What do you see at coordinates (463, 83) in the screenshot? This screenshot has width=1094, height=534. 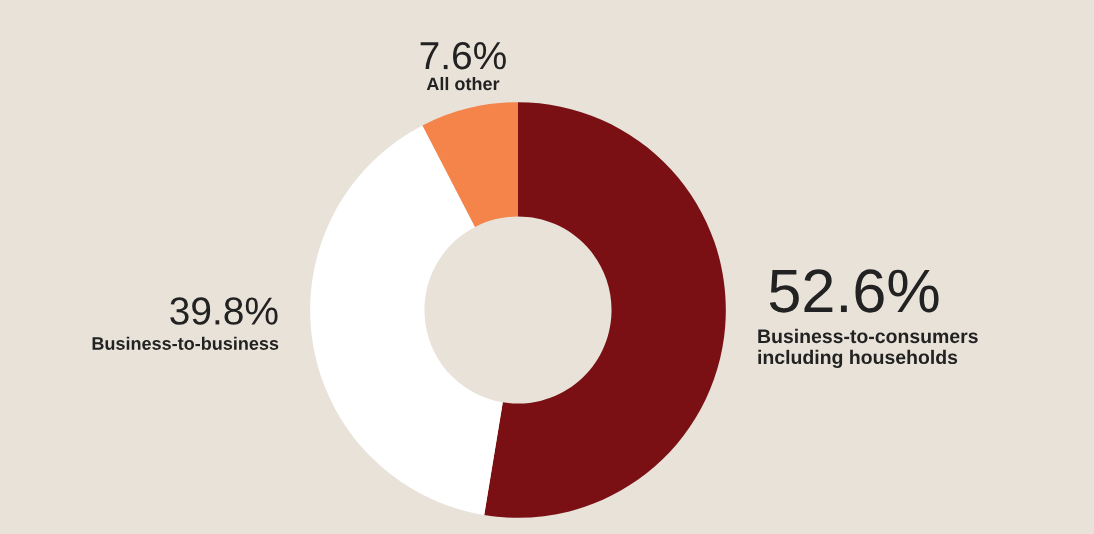 I see `slice-label: All other` at bounding box center [463, 83].